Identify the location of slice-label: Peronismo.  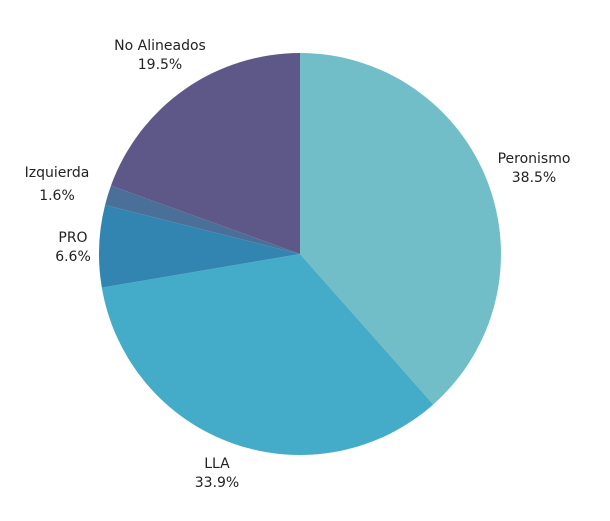
(534, 159).